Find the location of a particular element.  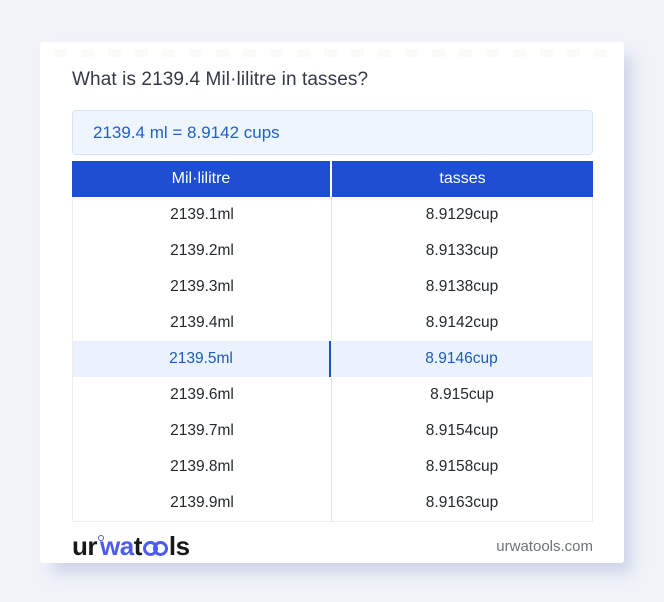

table-row: 2139.7ml 8.9154cup is located at coordinates (332, 431).